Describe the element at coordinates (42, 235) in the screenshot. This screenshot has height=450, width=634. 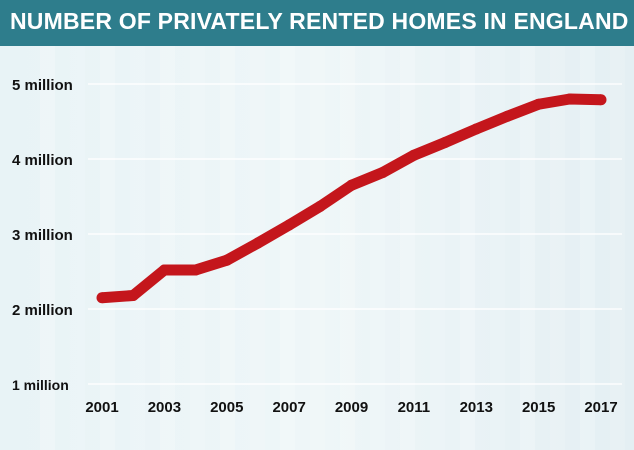
I see `y-tick-label: 3 million` at that location.